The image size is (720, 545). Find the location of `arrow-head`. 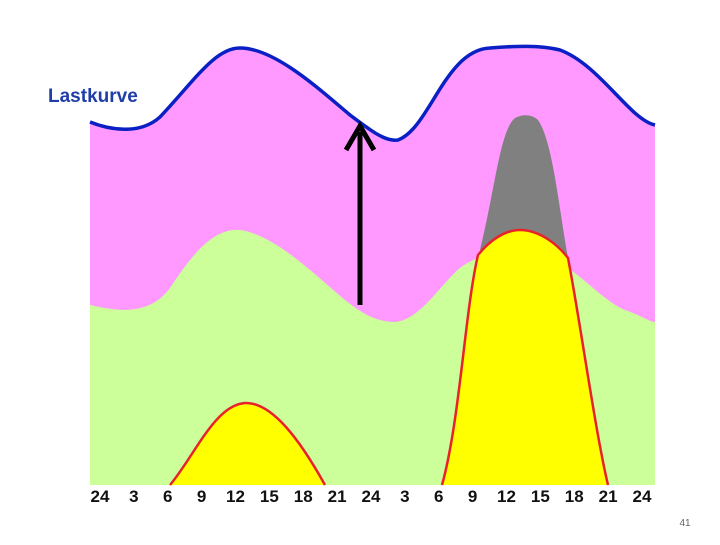

arrow-head is located at coordinates (360, 136).